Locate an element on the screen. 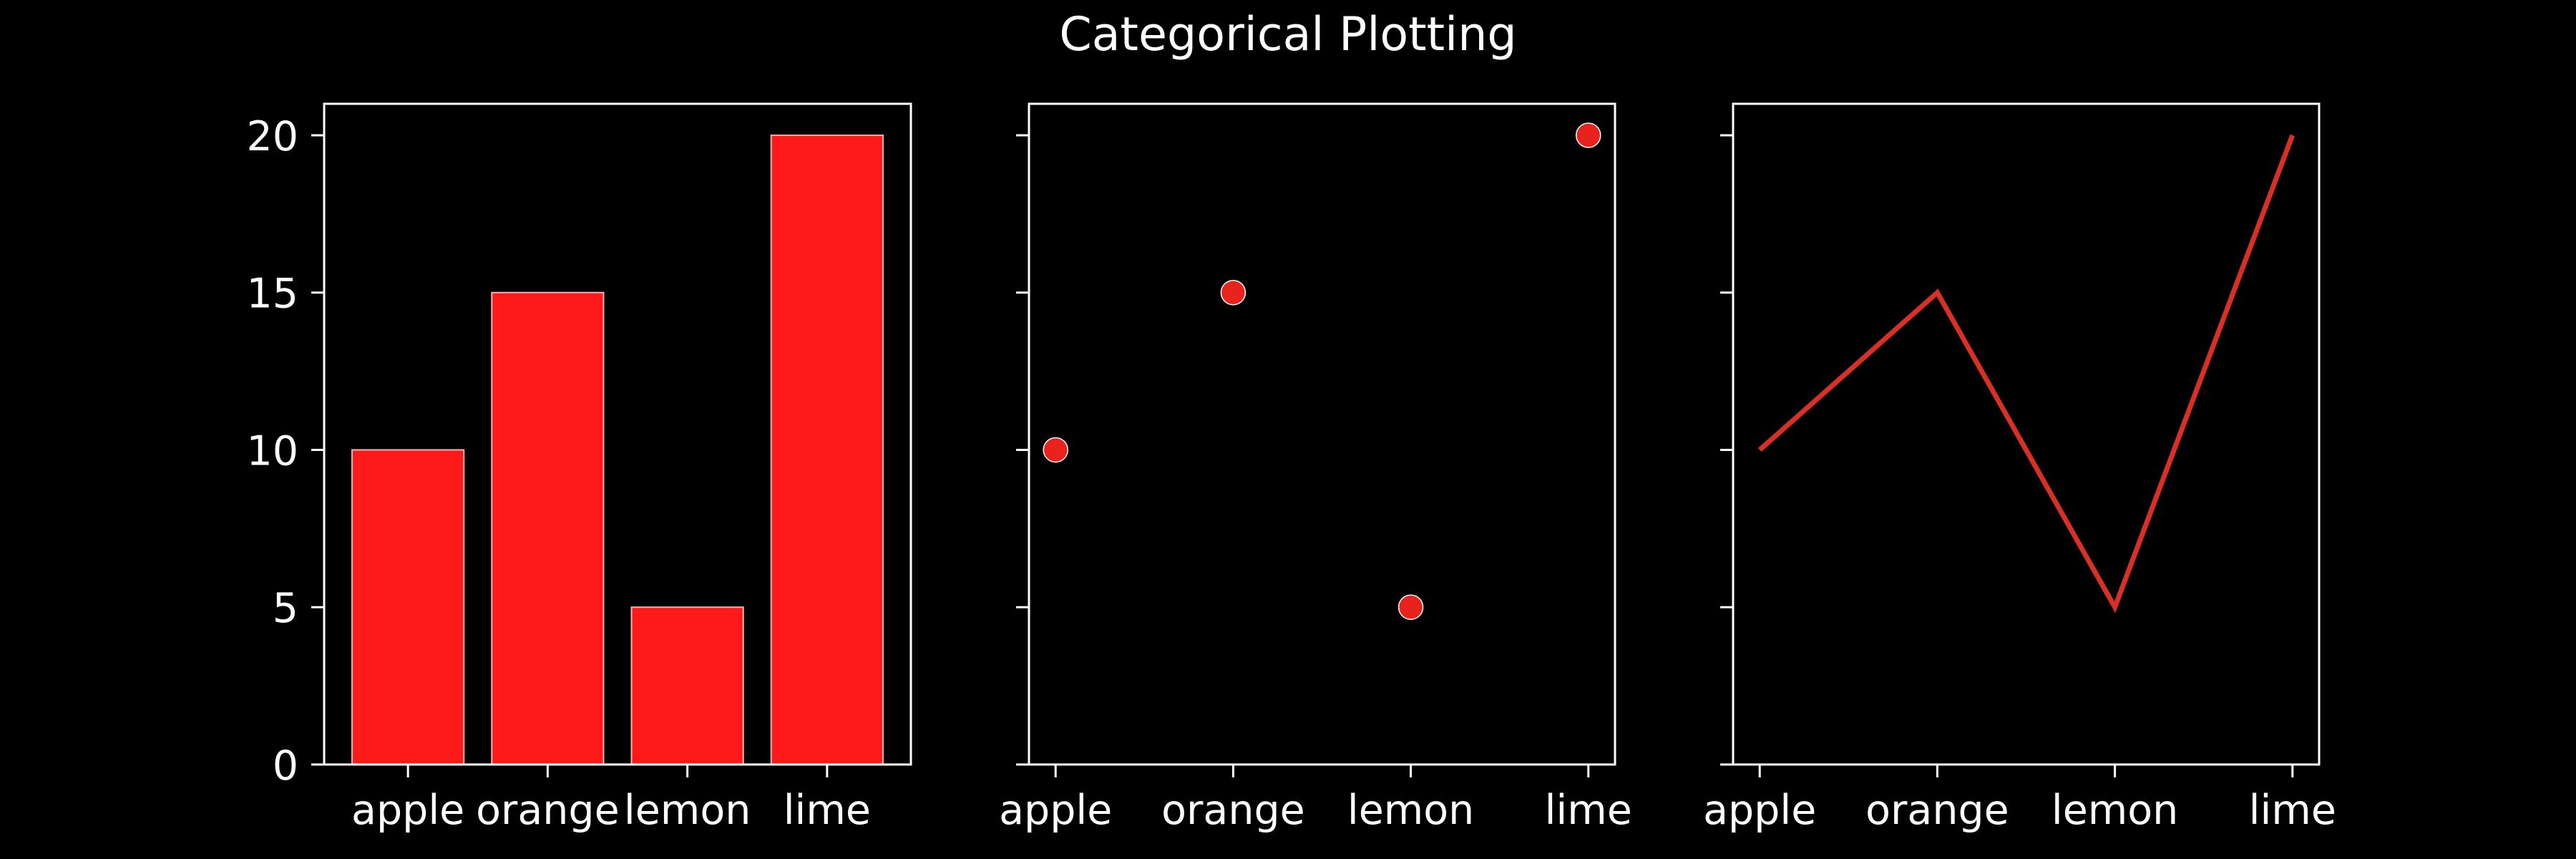  bar-lemon is located at coordinates (687, 685).